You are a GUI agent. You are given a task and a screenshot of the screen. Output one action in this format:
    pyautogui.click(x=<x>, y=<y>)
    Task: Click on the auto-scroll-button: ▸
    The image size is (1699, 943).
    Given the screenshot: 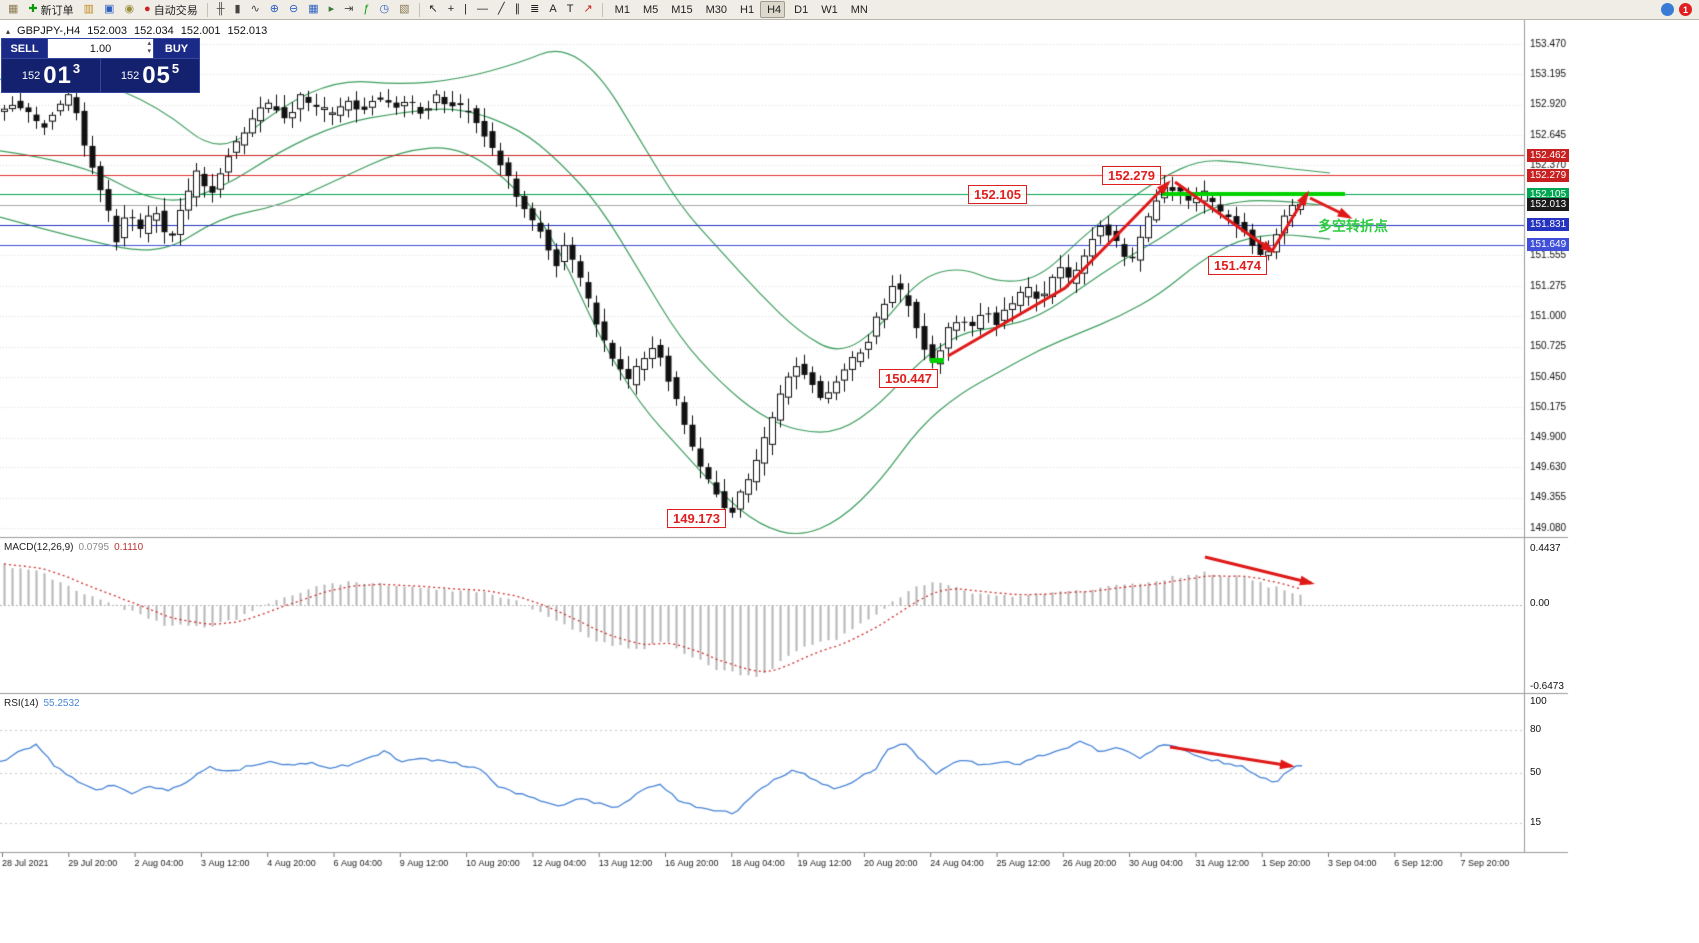 What is the action you would take?
    pyautogui.click(x=331, y=9)
    